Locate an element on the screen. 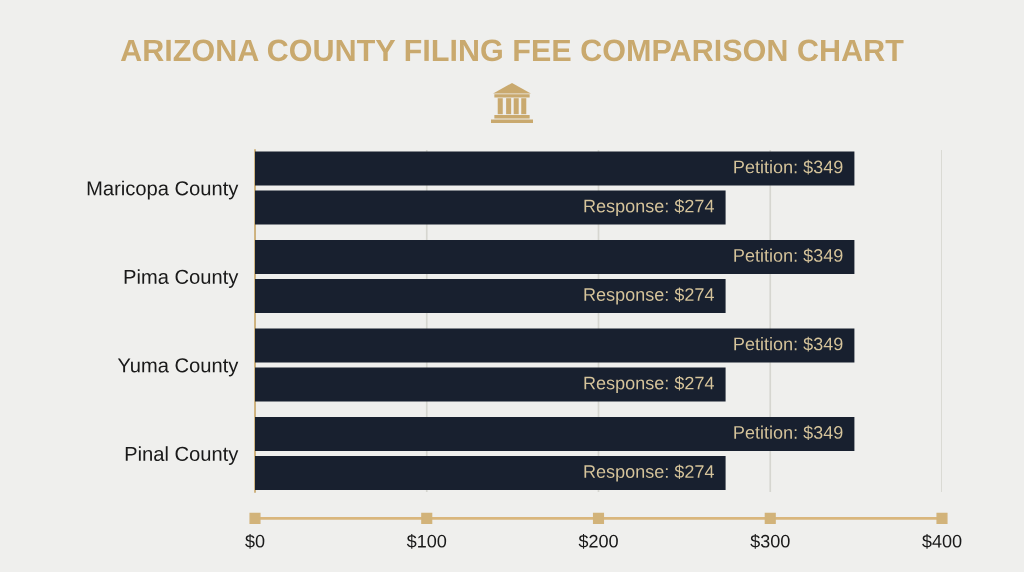 The height and width of the screenshot is (572, 1024). y-tick-label: Maricopa County is located at coordinates (163, 190).